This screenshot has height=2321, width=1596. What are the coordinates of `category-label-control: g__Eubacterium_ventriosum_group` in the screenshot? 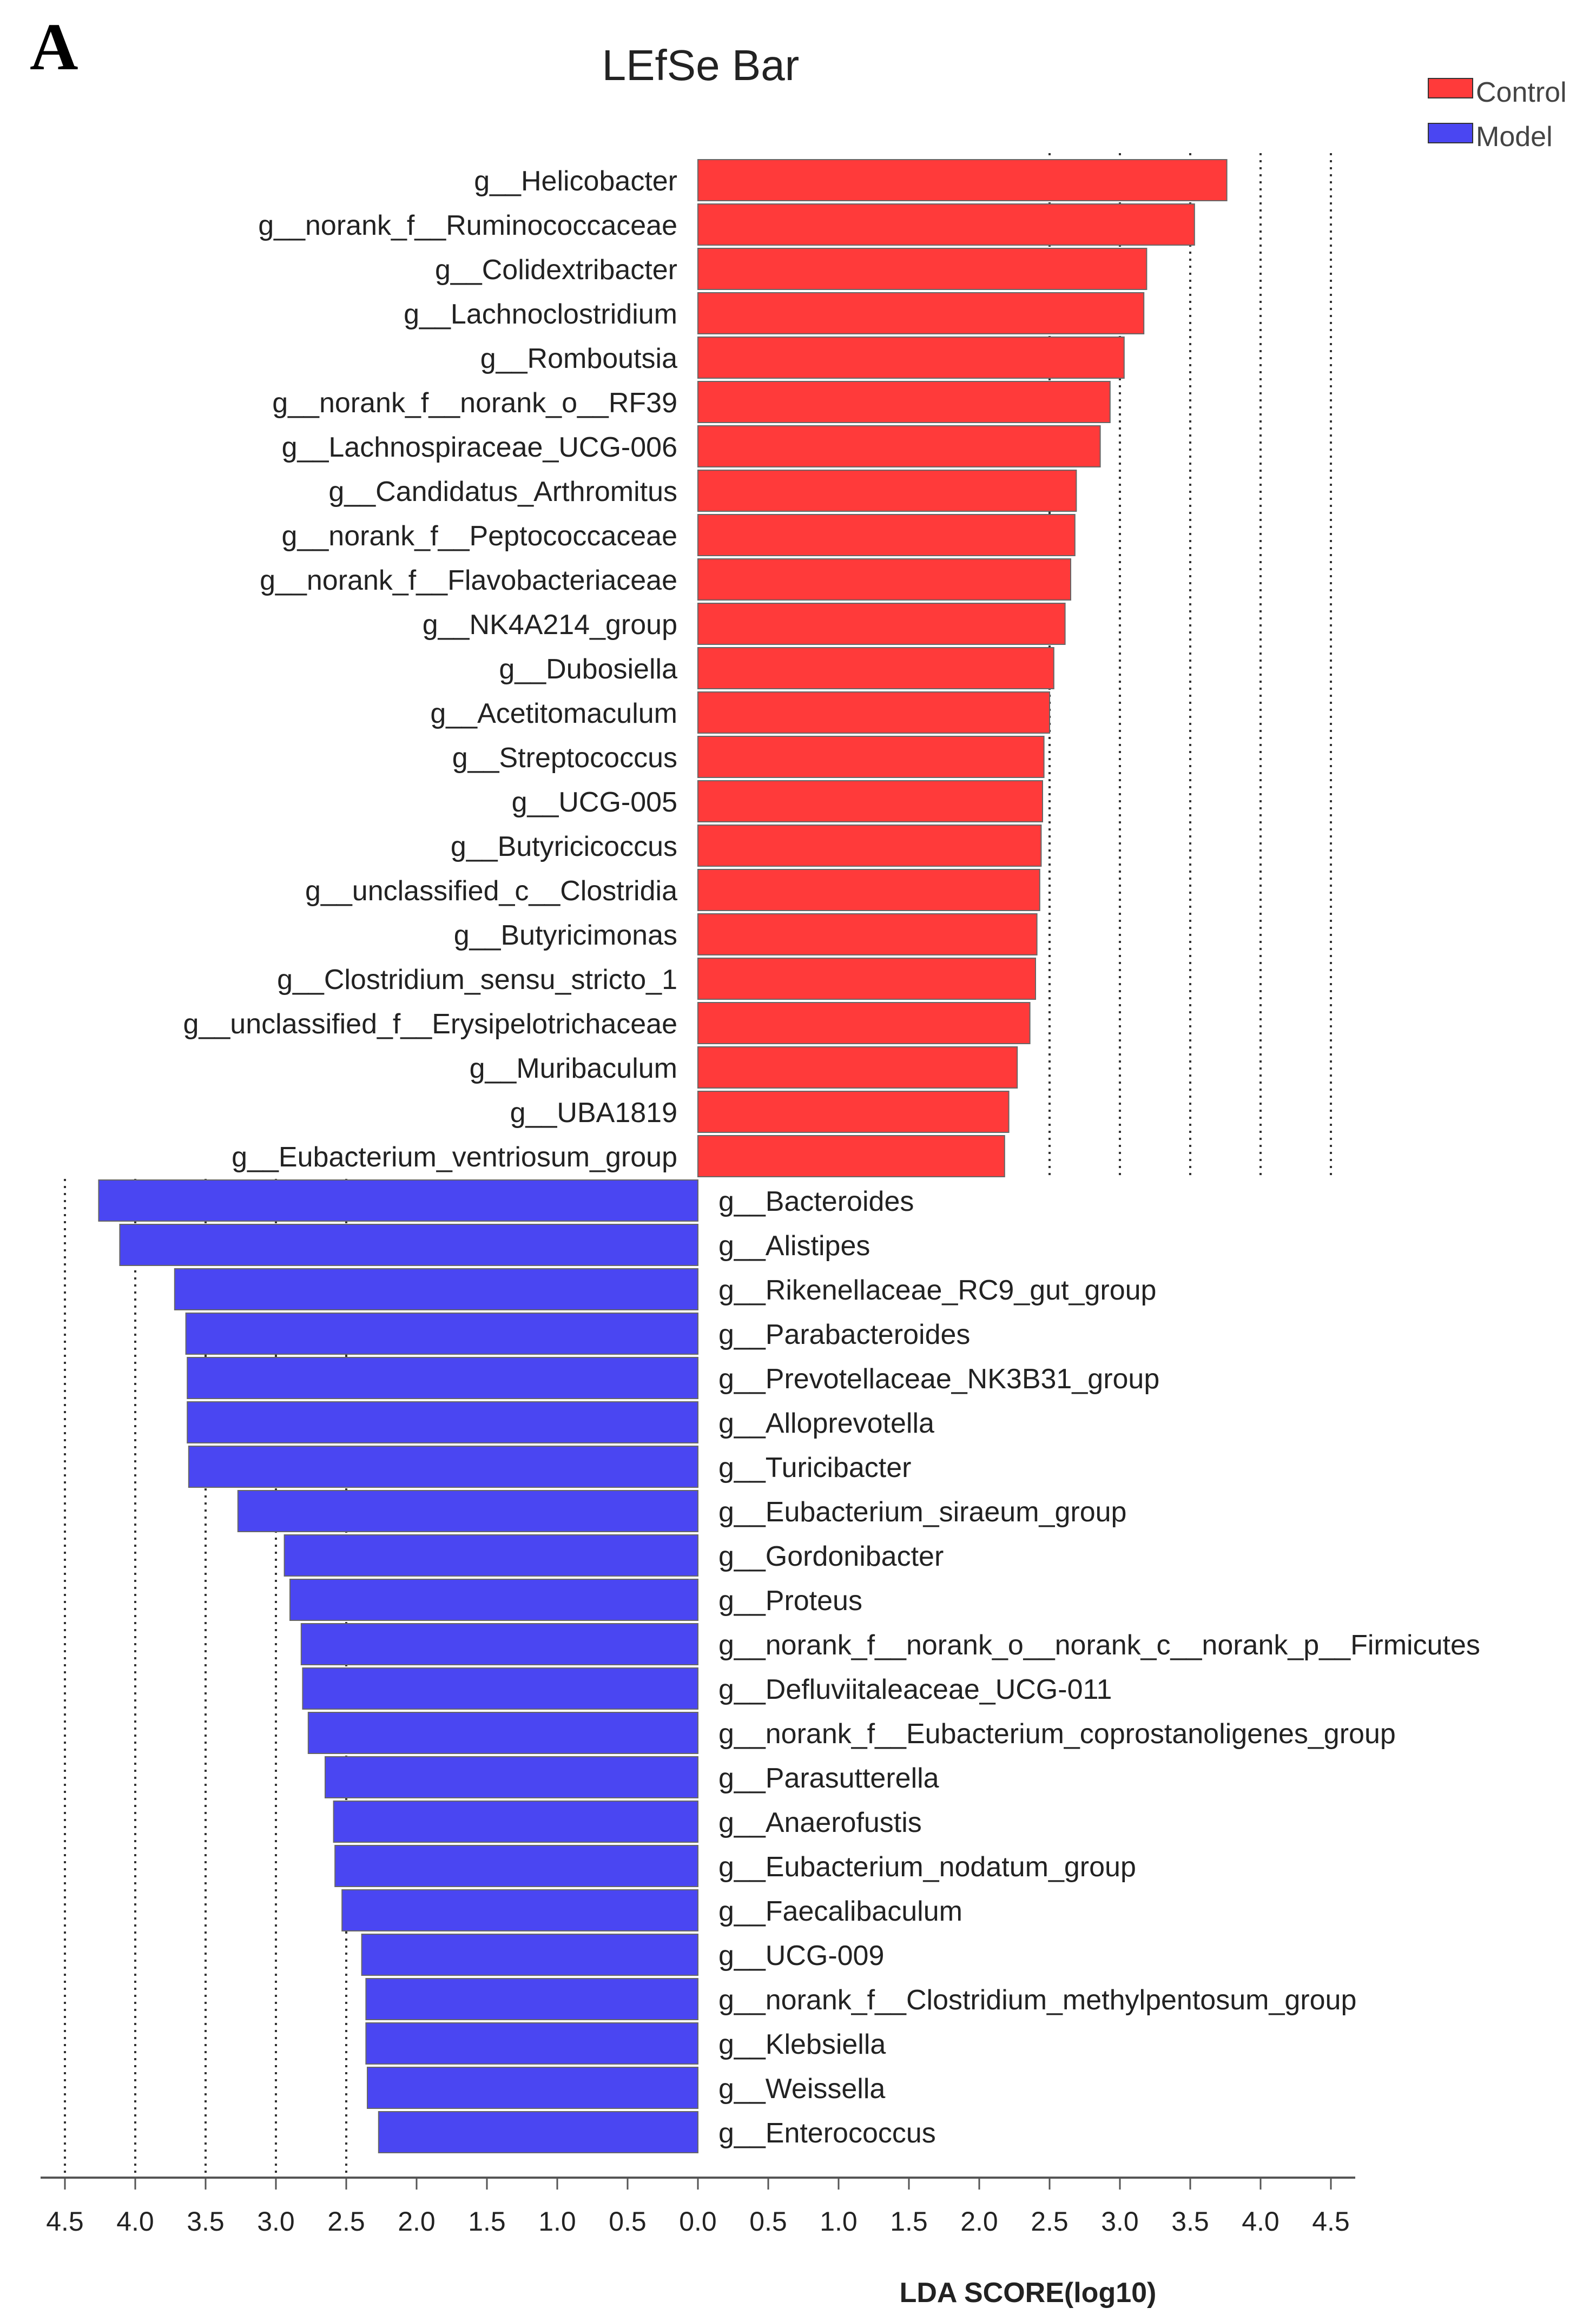 It's located at (454, 1157).